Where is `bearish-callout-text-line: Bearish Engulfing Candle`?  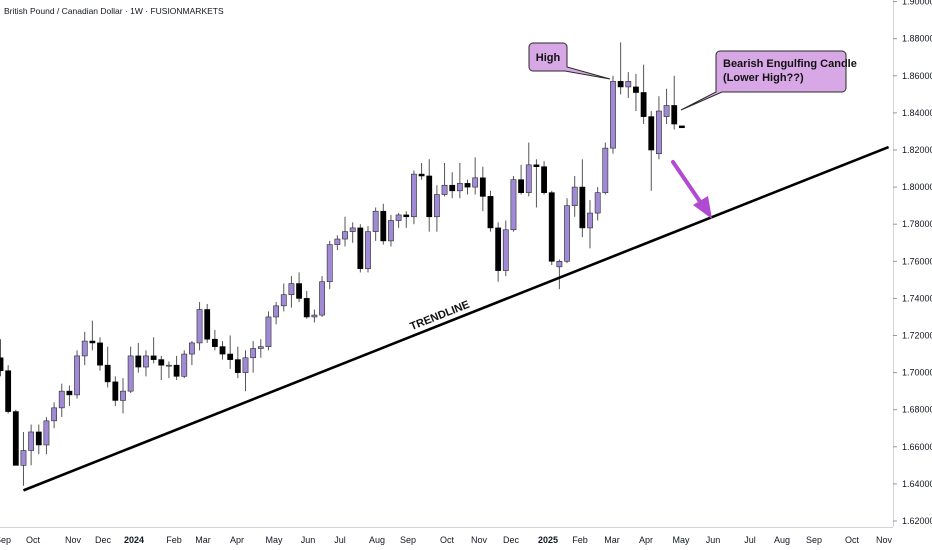
bearish-callout-text-line: Bearish Engulfing Candle is located at coordinates (790, 64).